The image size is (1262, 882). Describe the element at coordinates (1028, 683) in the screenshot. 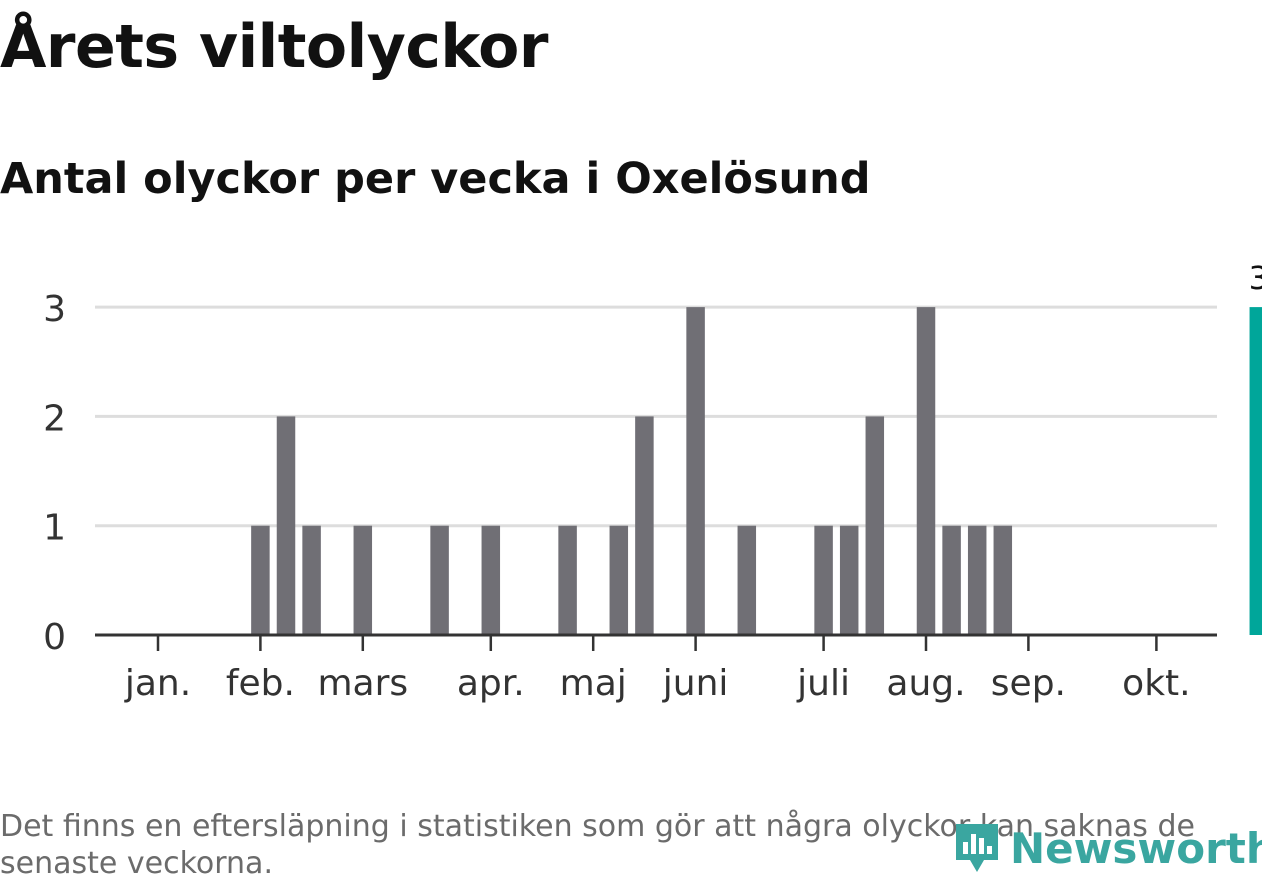

I see `x-tick-label: sep.` at that location.